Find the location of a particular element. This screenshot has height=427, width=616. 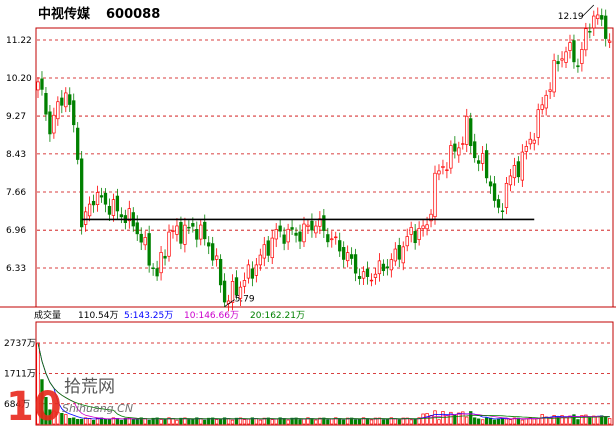

watermark-number: 10 is located at coordinates (34, 405).